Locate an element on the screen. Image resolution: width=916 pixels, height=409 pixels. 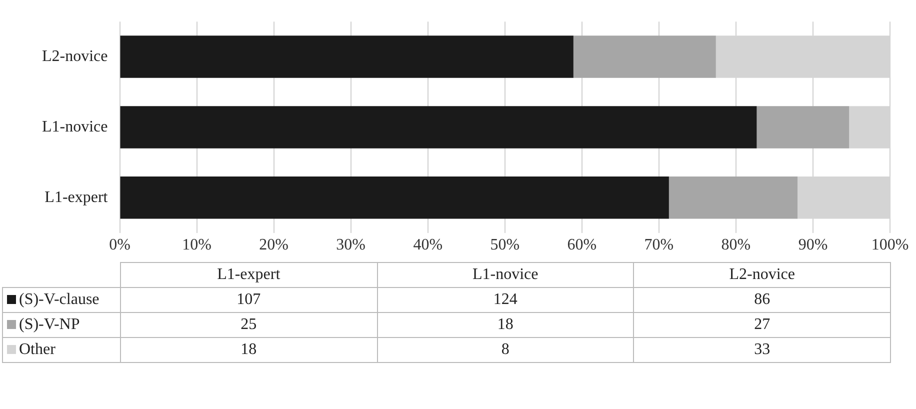
data-label: 86 is located at coordinates (762, 300).